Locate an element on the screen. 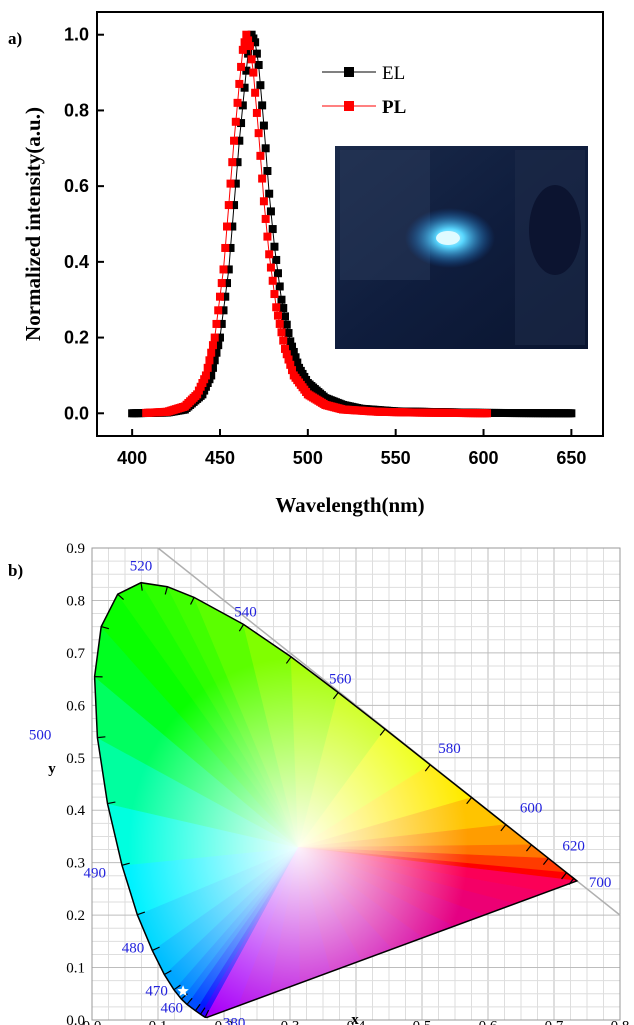 The width and height of the screenshot is (634, 1025). inset-photo-ring is located at coordinates (555, 230).